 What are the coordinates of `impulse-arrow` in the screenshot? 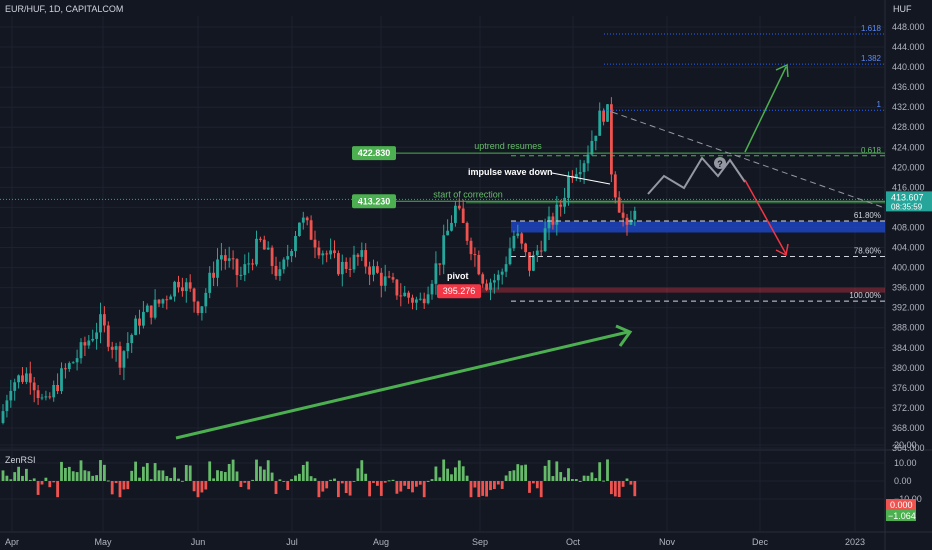 It's located at (581, 178).